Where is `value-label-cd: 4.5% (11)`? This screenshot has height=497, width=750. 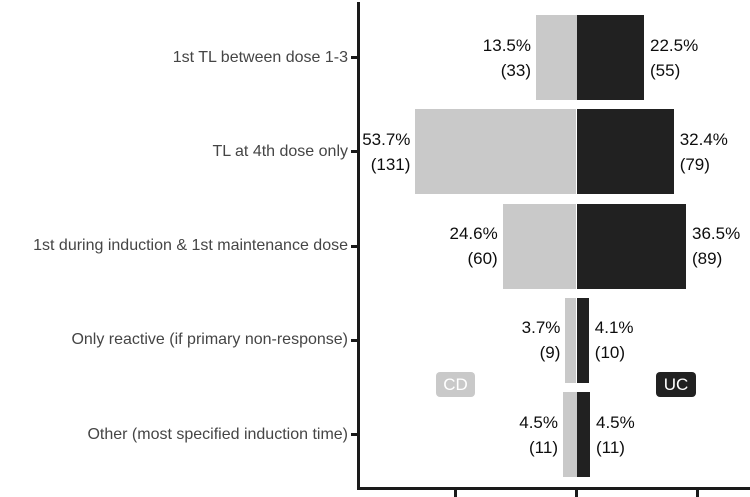 value-label-cd: 4.5% (11) is located at coordinates (538, 435).